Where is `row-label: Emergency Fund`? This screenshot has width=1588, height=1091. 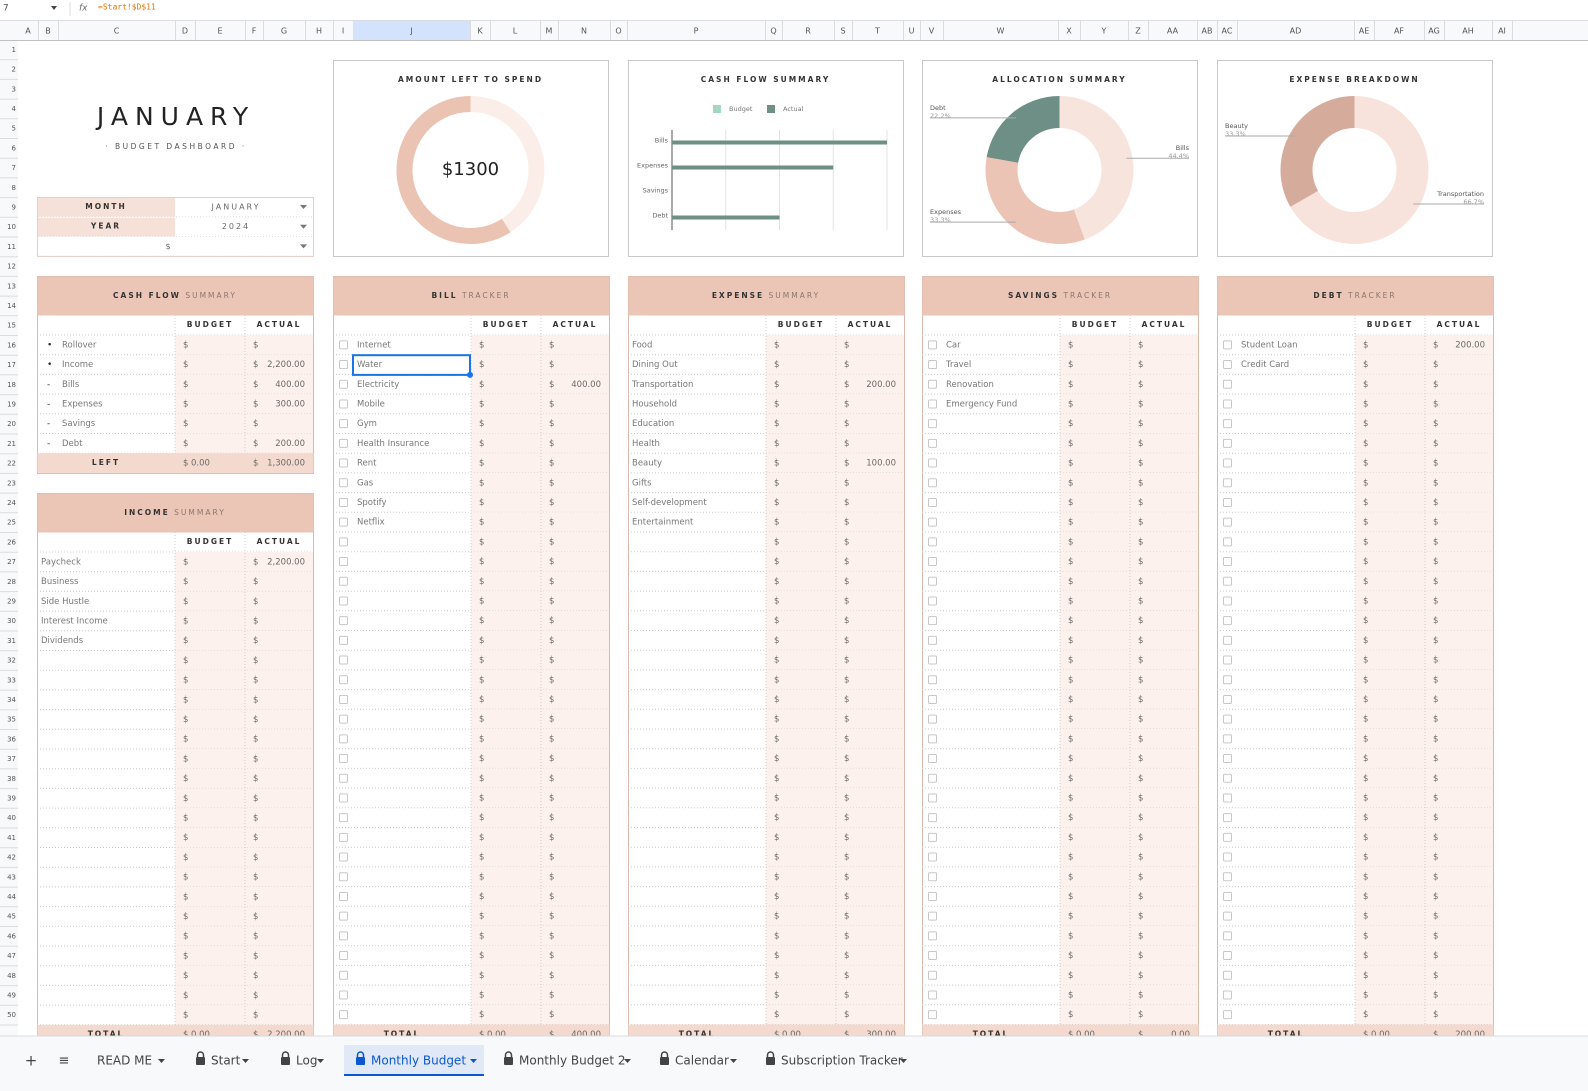 row-label: Emergency Fund is located at coordinates (981, 404).